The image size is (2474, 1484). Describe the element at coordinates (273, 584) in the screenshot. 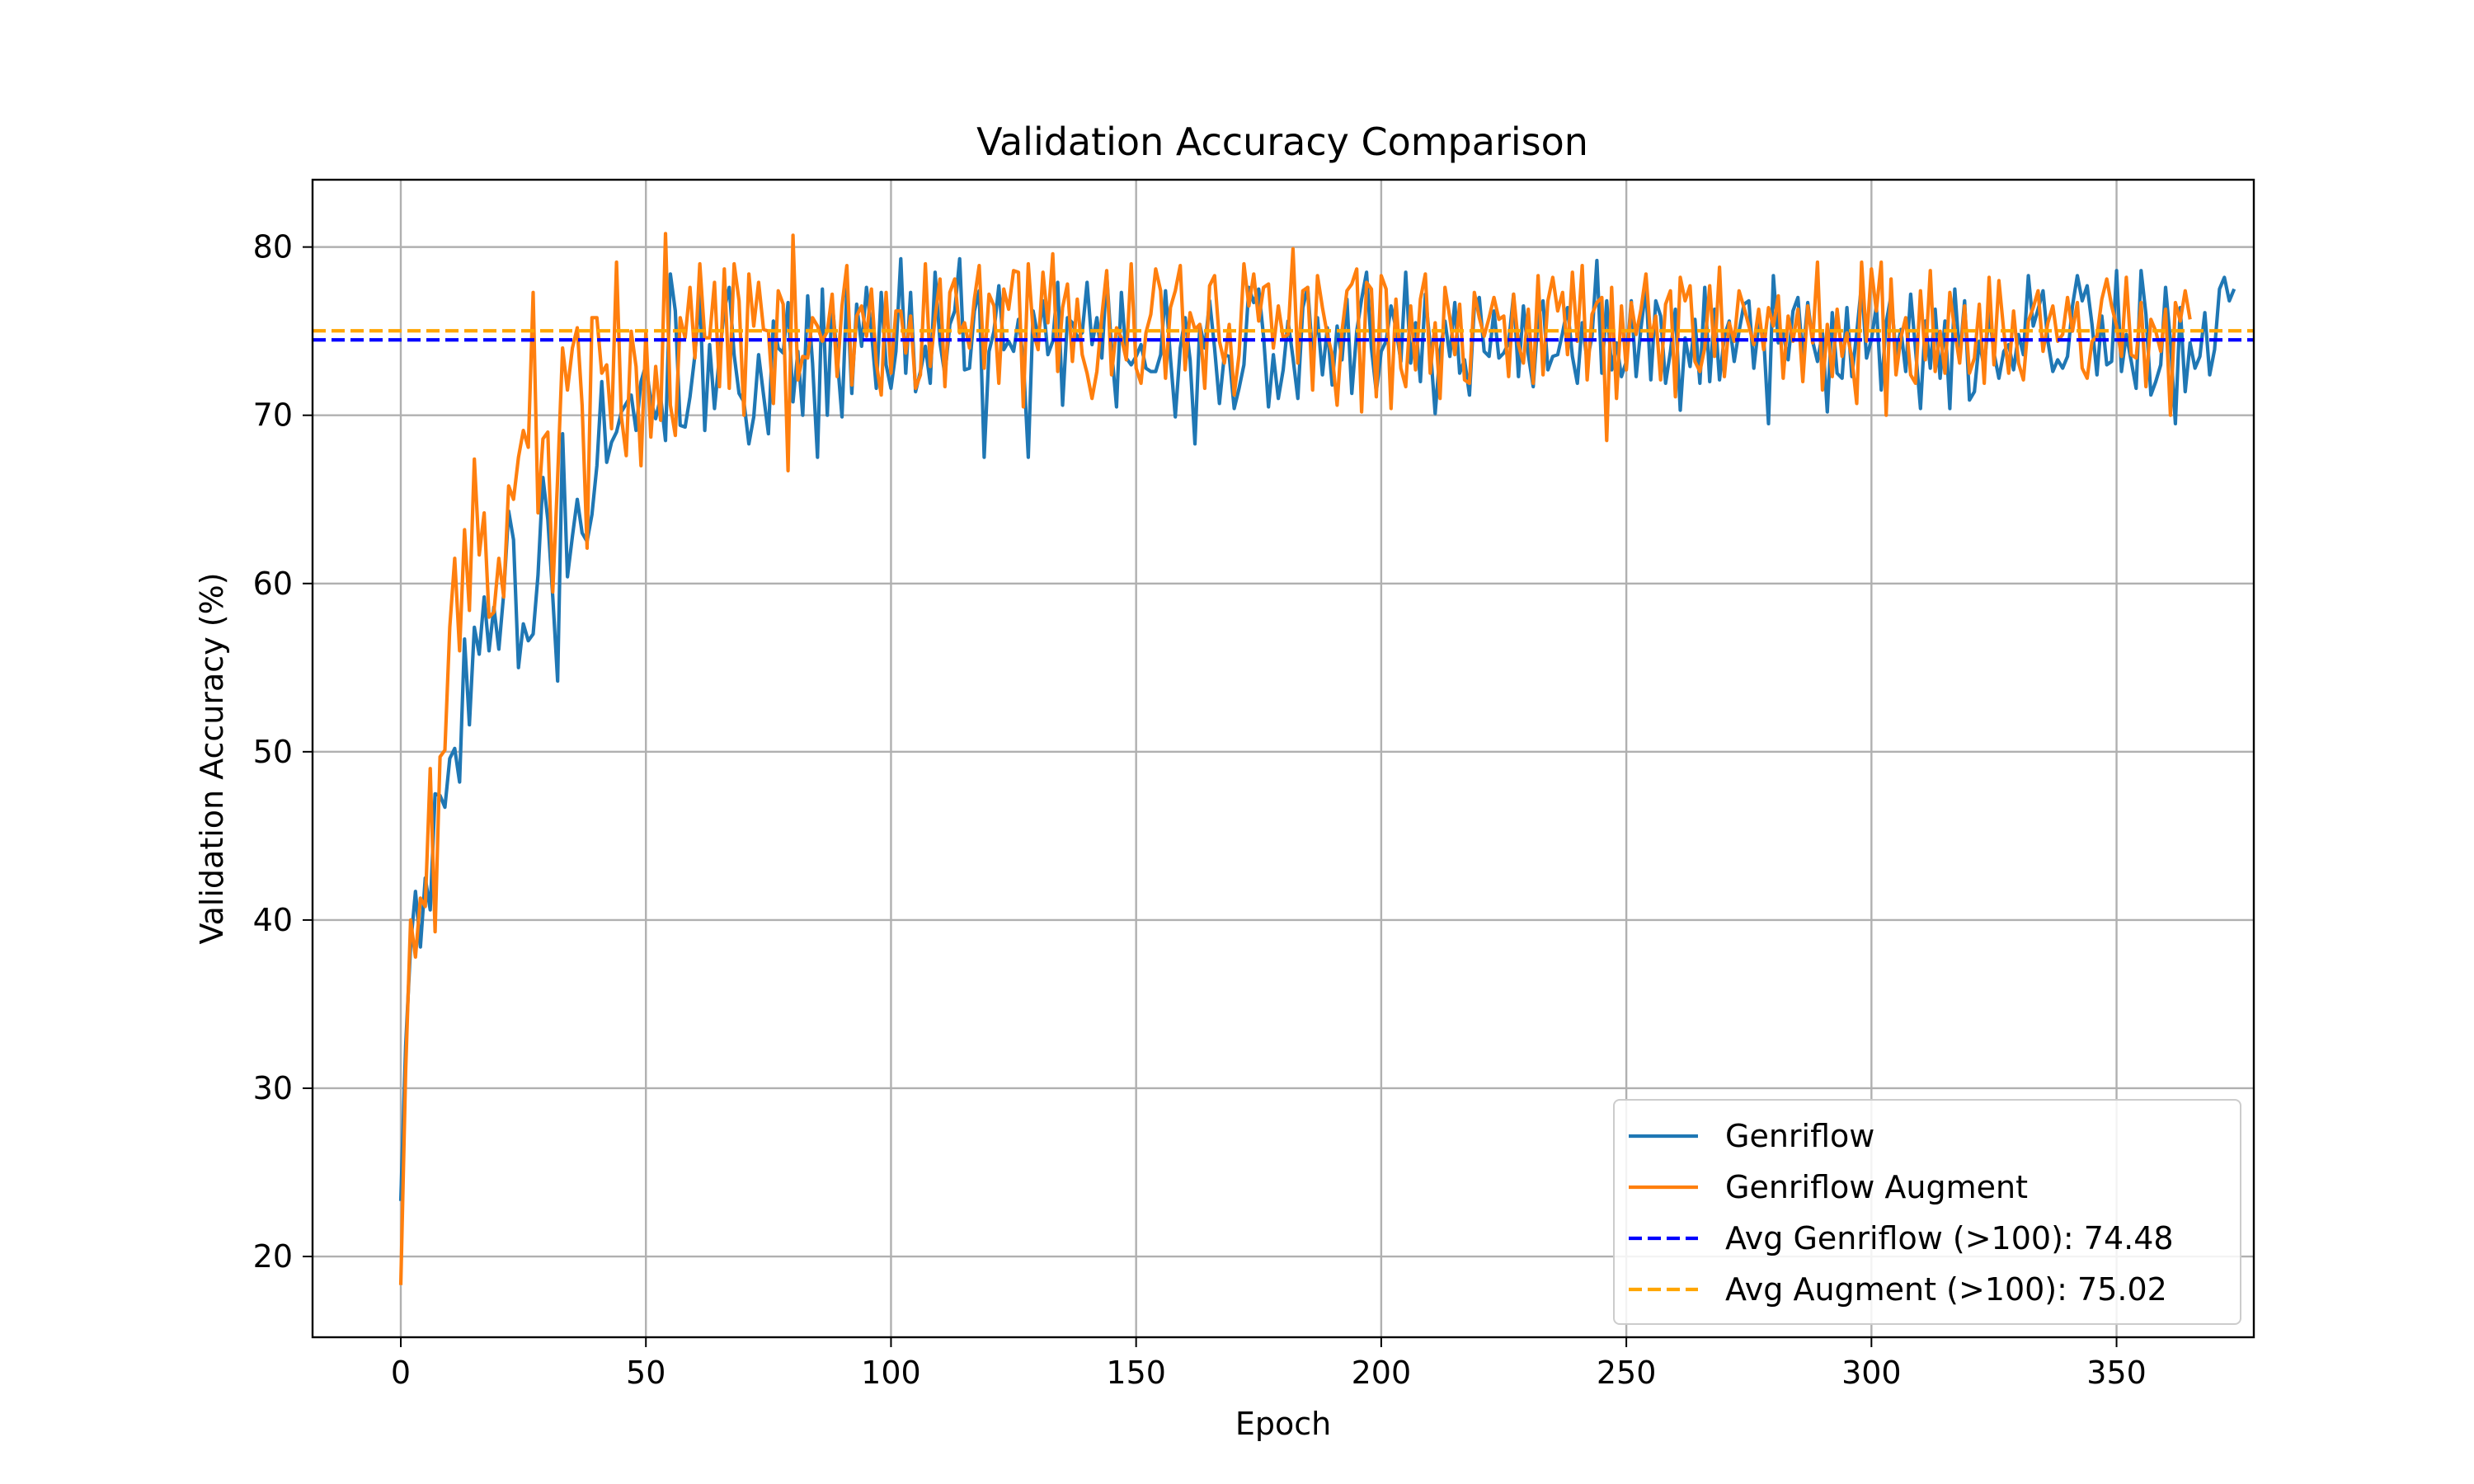

I see `y-tick-label: 60` at that location.